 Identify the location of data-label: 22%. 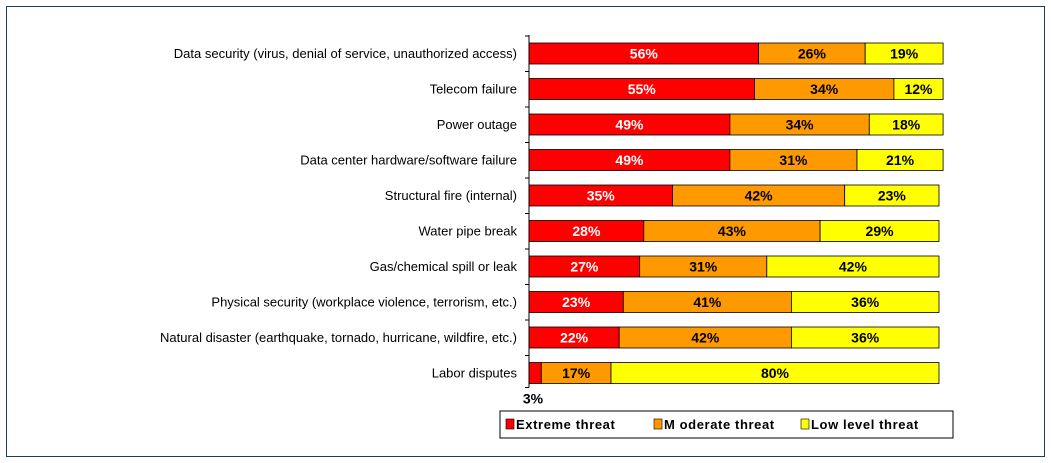
(574, 338).